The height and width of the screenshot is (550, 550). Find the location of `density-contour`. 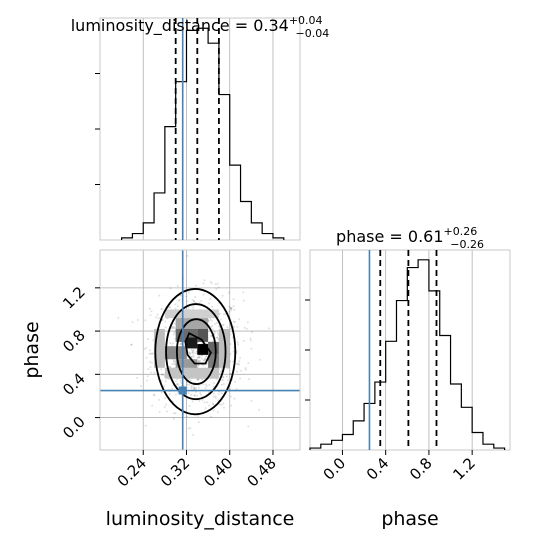

density-contour is located at coordinates (195, 352).